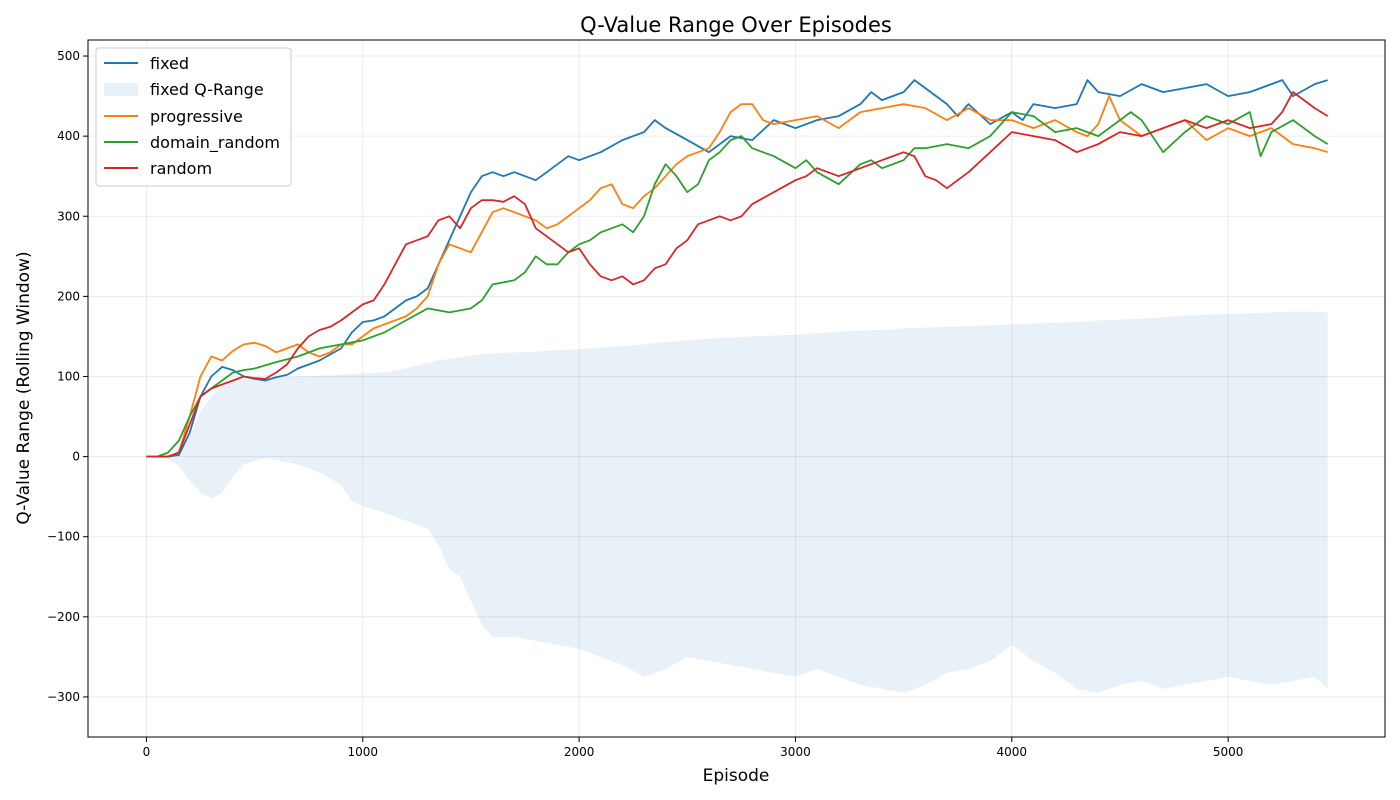 The image size is (1400, 800). What do you see at coordinates (68, 296) in the screenshot?
I see `y-tick-label: 200` at bounding box center [68, 296].